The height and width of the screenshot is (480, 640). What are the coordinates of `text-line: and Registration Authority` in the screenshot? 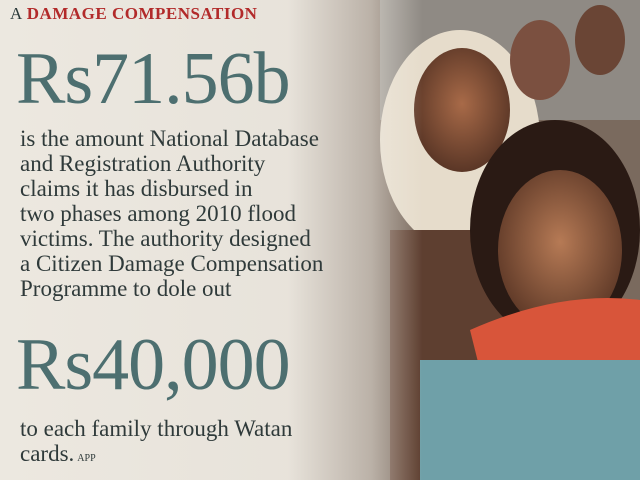 It's located at (171, 163).